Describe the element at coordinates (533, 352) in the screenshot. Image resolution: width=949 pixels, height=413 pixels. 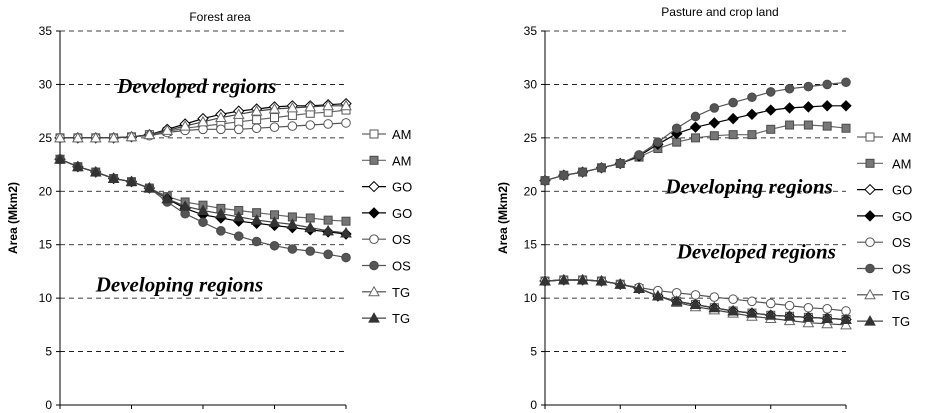
I see `y-tick-label: 5` at that location.